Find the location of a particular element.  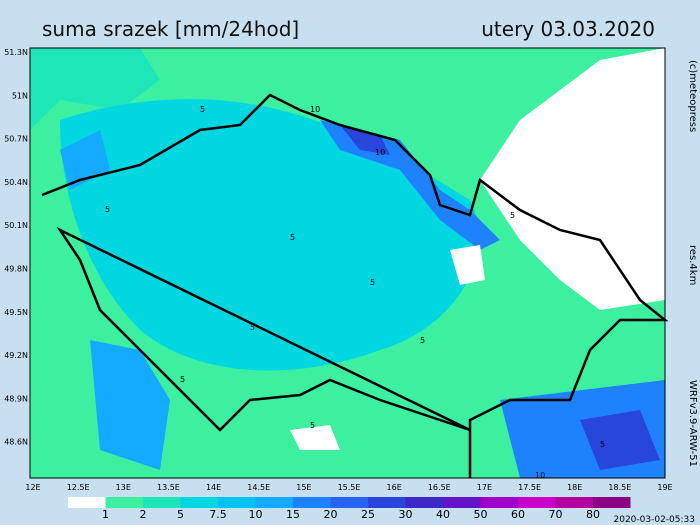

legend-label: 2 is located at coordinates (143, 514).